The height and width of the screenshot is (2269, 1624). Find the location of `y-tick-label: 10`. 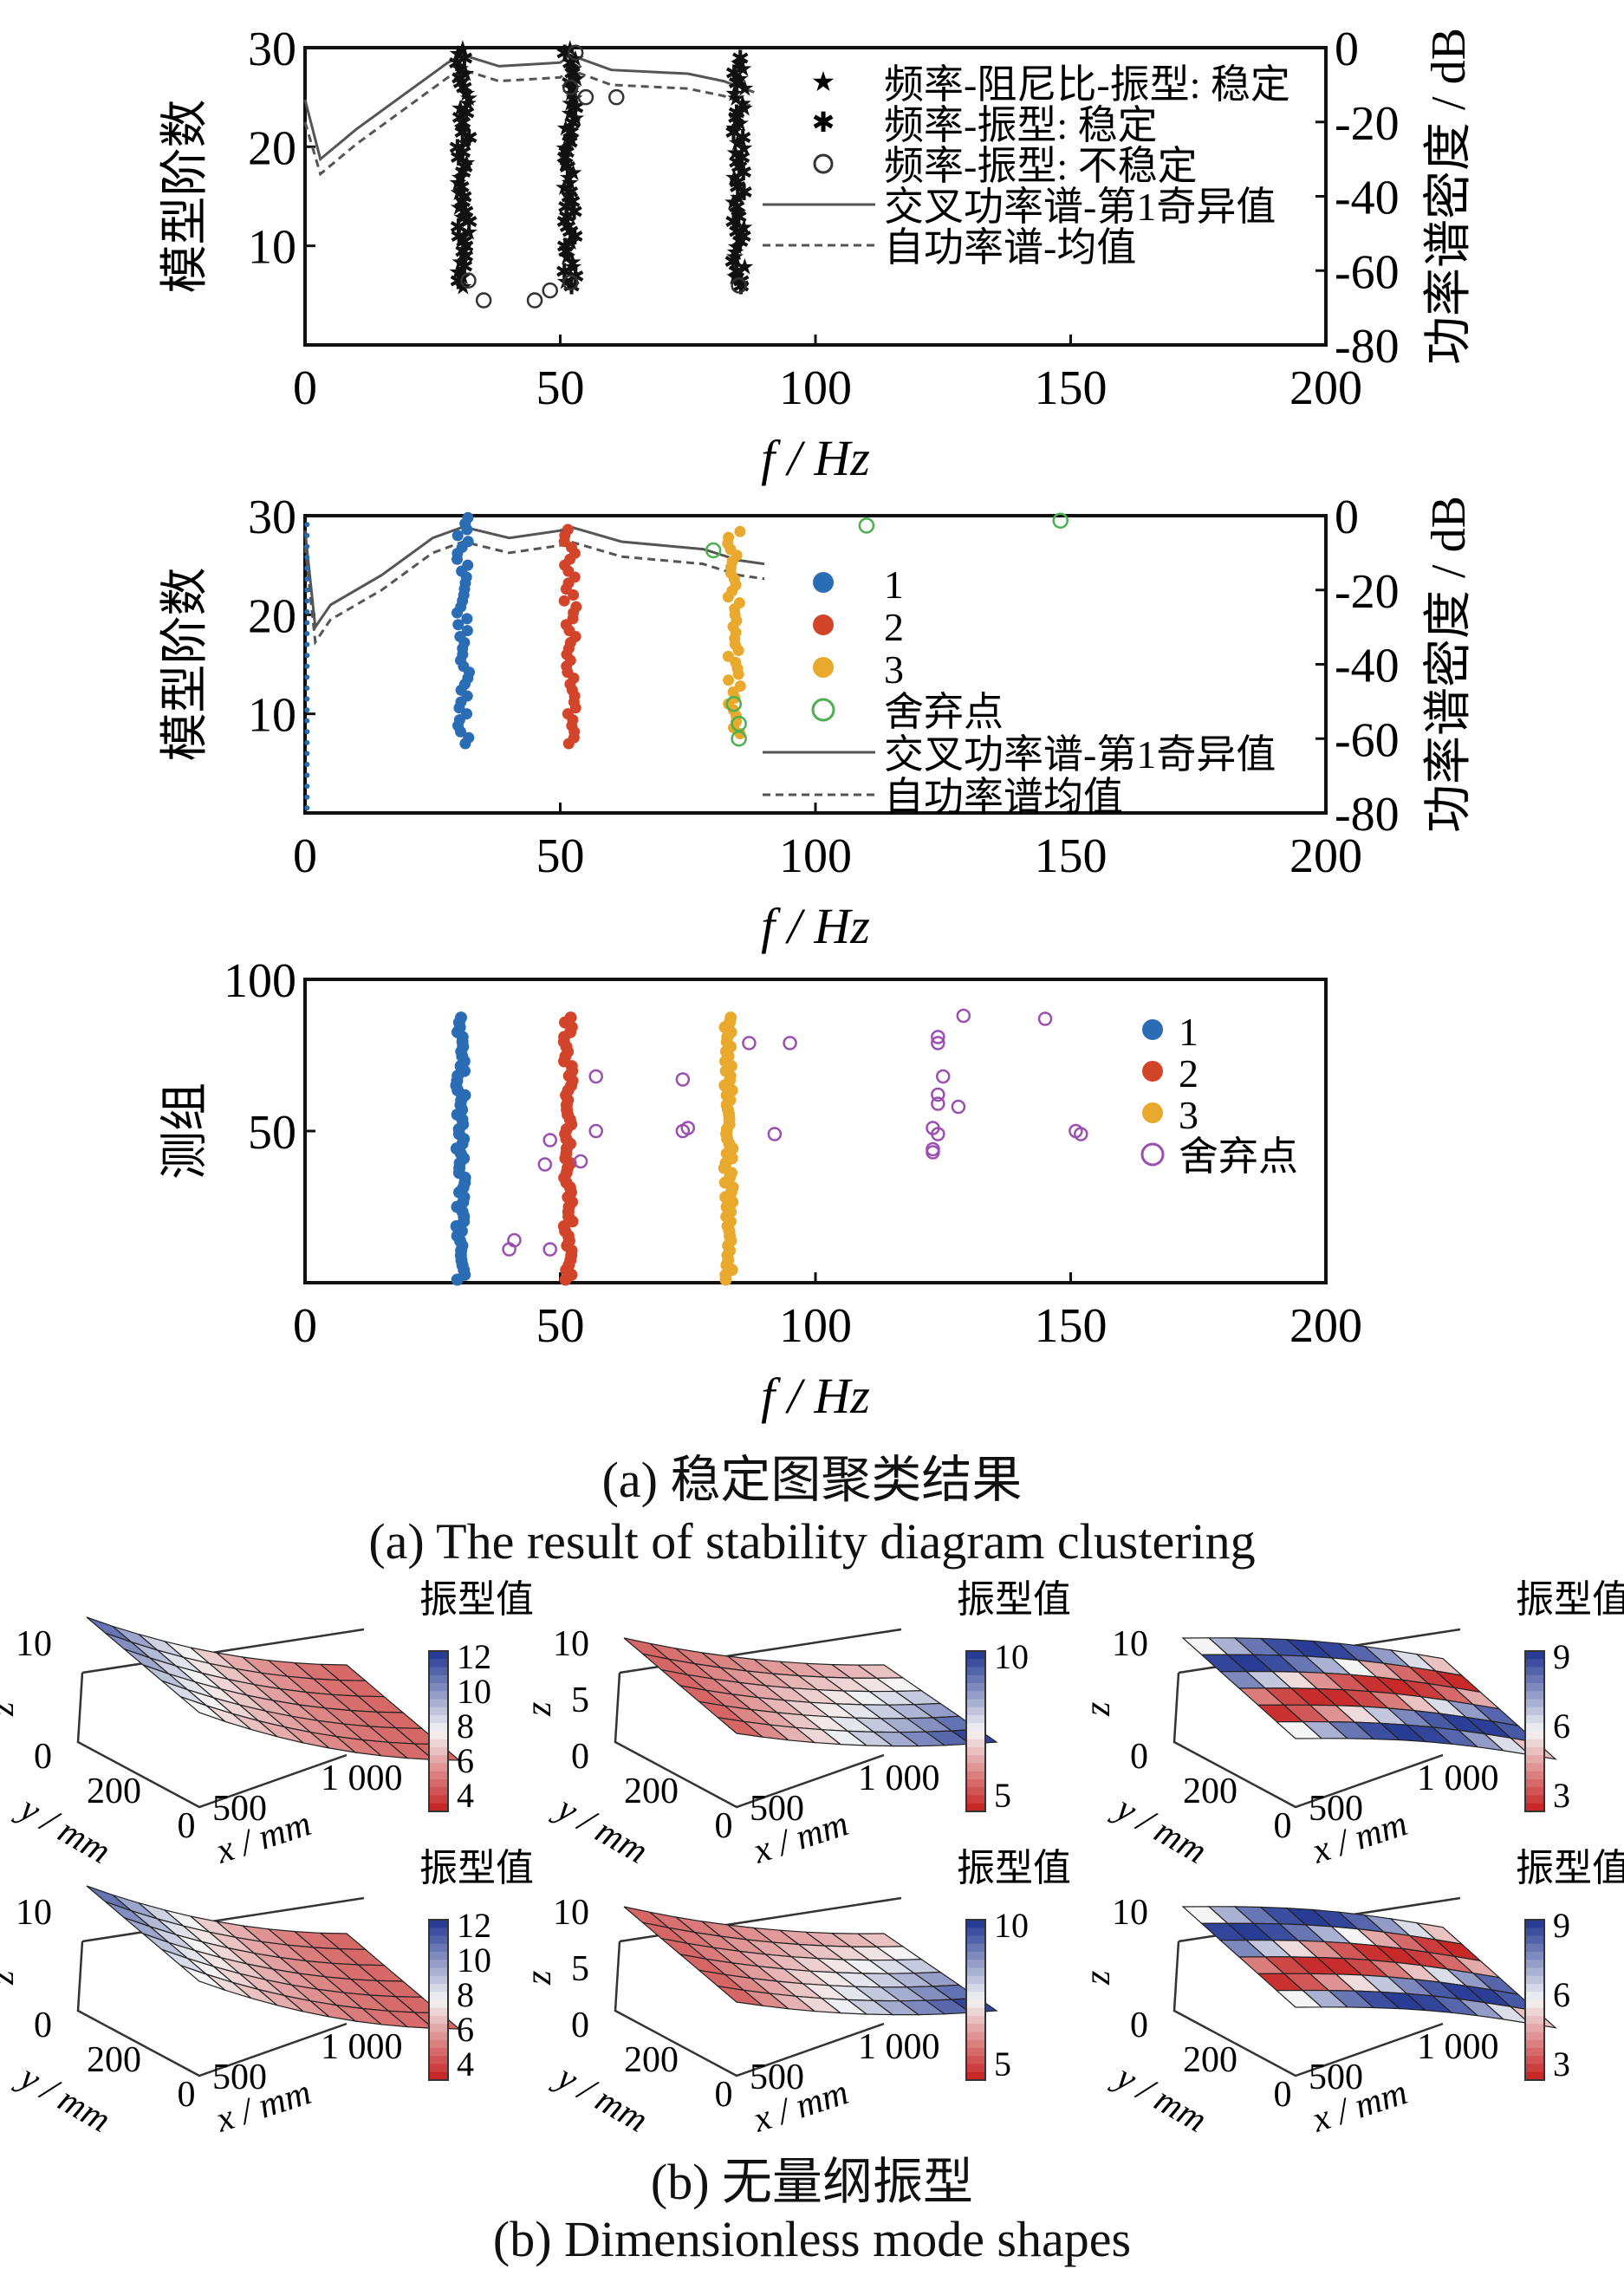

y-tick-label: 10 is located at coordinates (272, 248).